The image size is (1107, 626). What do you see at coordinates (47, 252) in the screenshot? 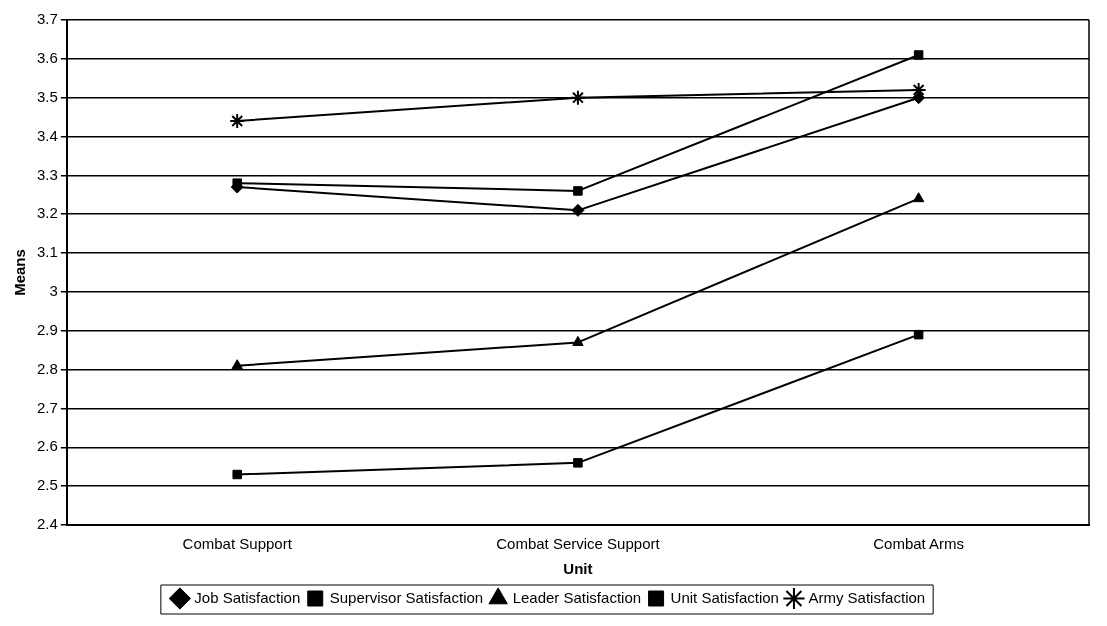
I see `y-tick-label: 3.1` at bounding box center [47, 252].